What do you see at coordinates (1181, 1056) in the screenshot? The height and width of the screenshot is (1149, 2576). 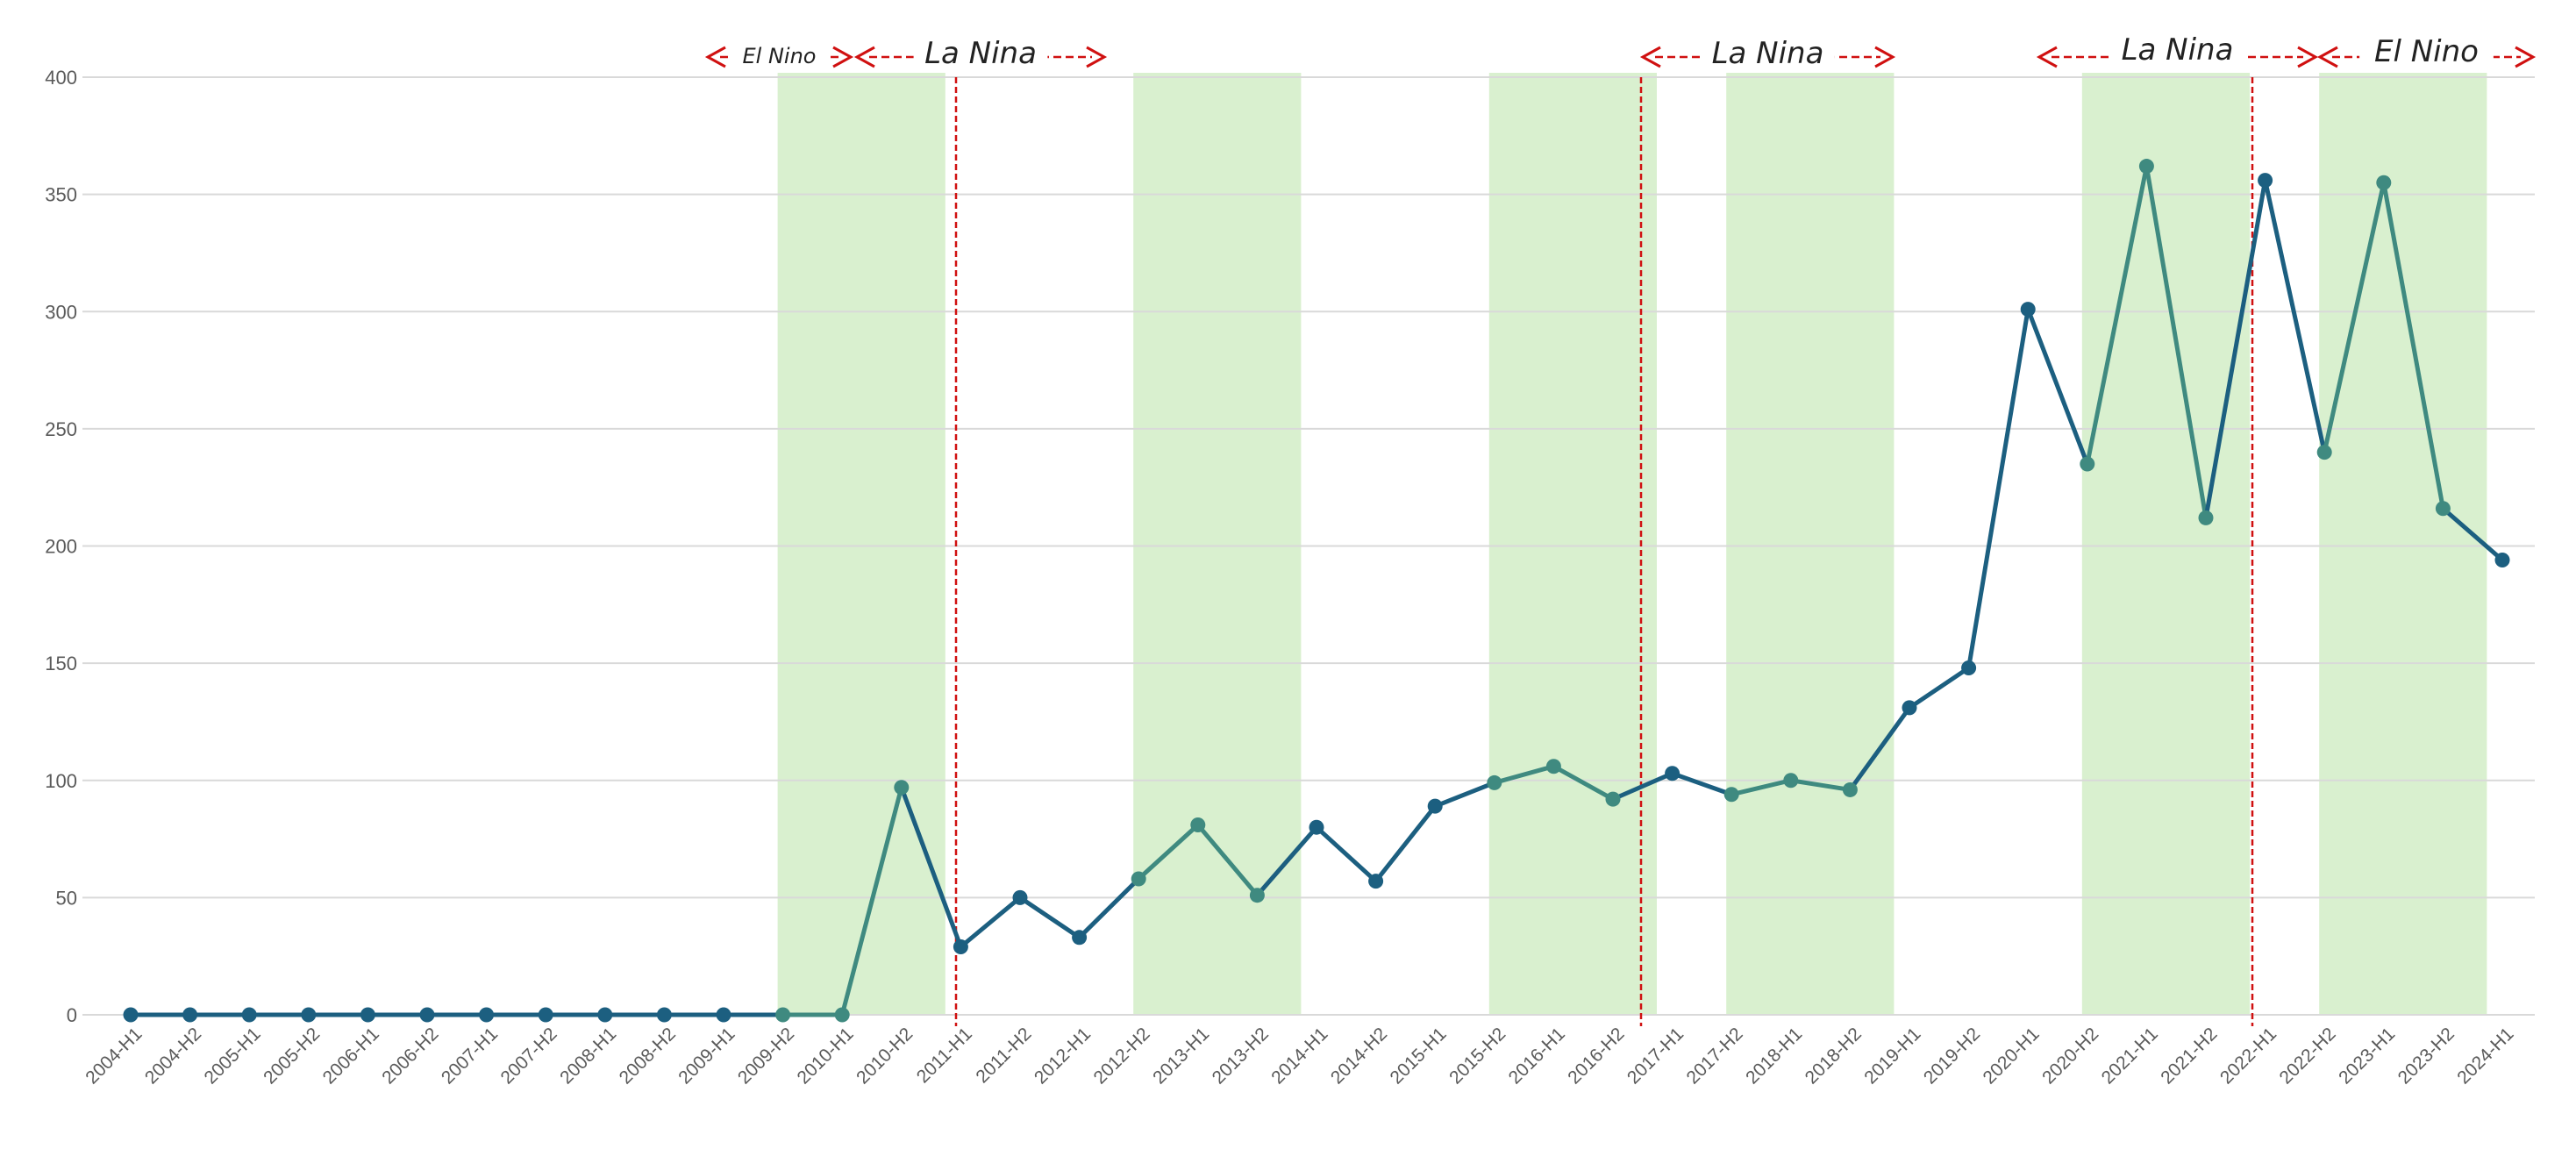 I see `x-tick-label: 2013-H1` at bounding box center [1181, 1056].